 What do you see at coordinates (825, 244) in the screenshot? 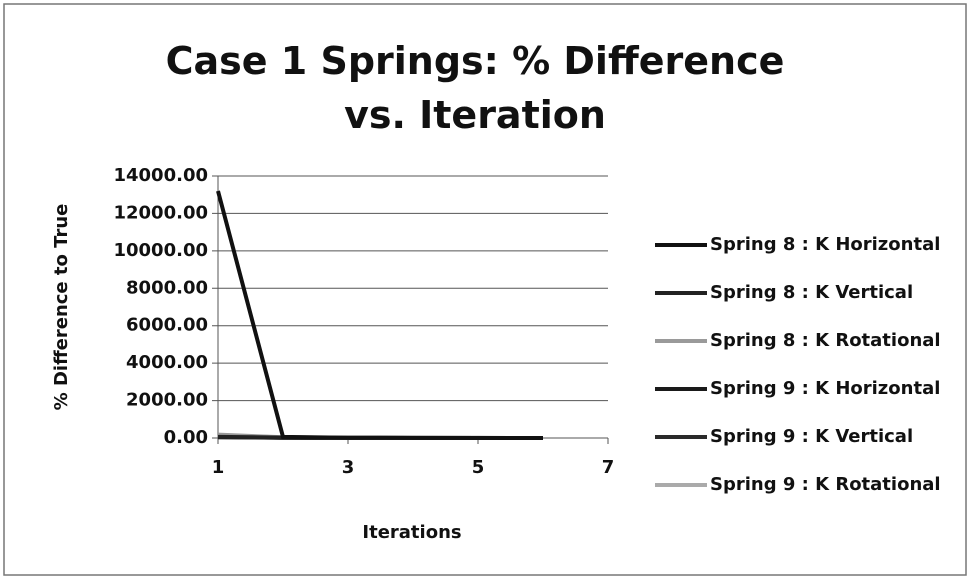
I see `legend-label: Spring 8 : K Horizontal` at bounding box center [825, 244].